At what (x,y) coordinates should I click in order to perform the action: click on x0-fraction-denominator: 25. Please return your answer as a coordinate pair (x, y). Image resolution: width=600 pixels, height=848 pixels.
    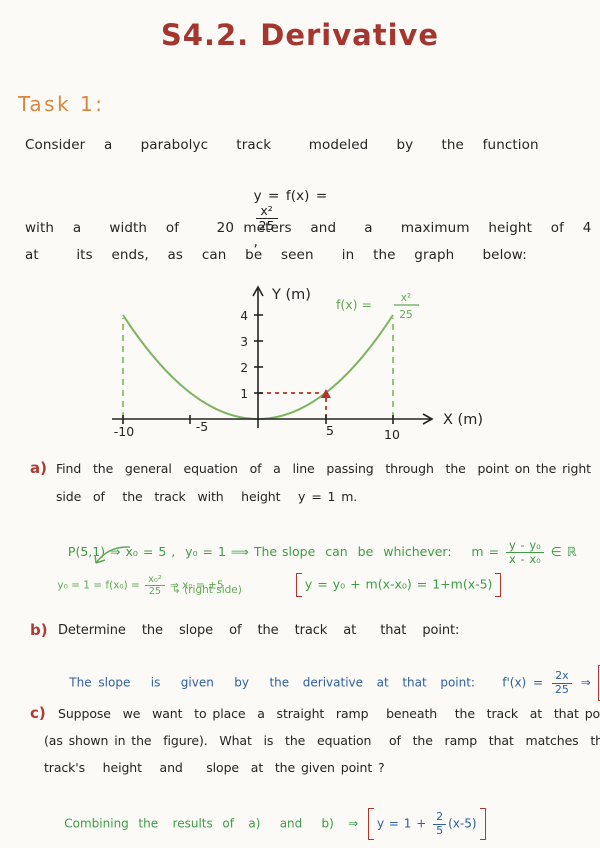
    Looking at the image, I should click on (155, 592).